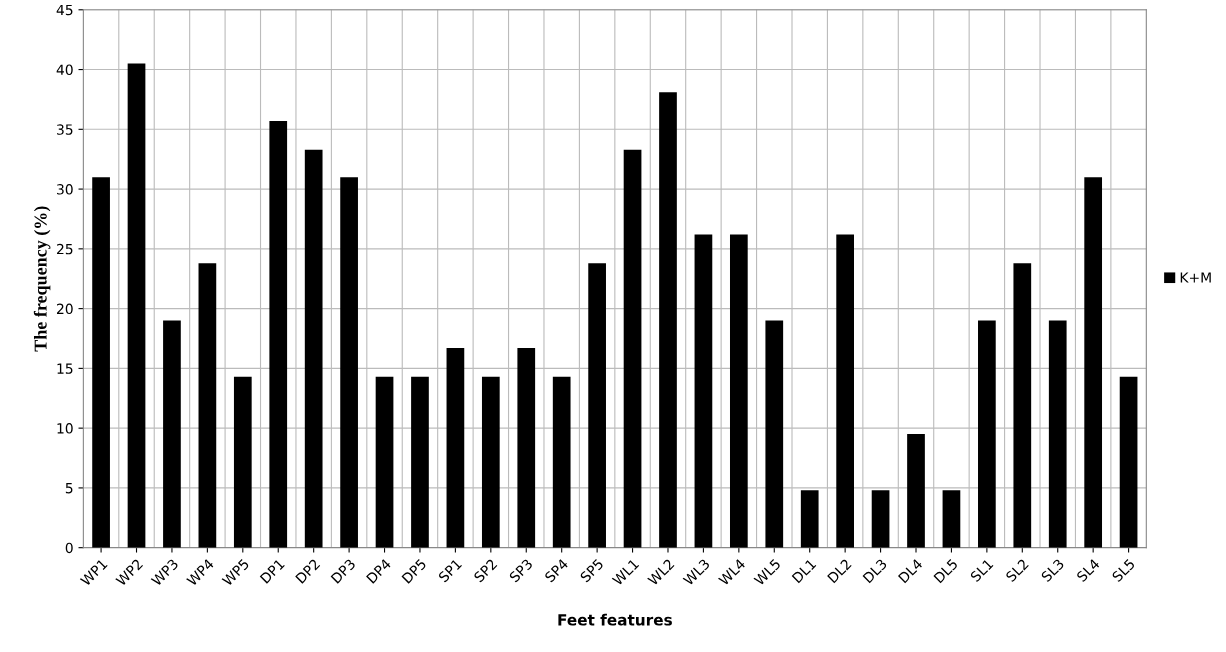  Describe the element at coordinates (450, 570) in the screenshot. I see `x-tick-label: SP1` at that location.